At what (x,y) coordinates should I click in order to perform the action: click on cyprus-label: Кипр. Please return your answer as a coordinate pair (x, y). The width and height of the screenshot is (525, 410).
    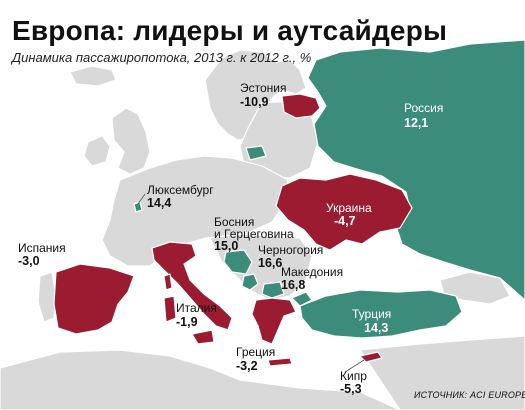
    Looking at the image, I should click on (353, 376).